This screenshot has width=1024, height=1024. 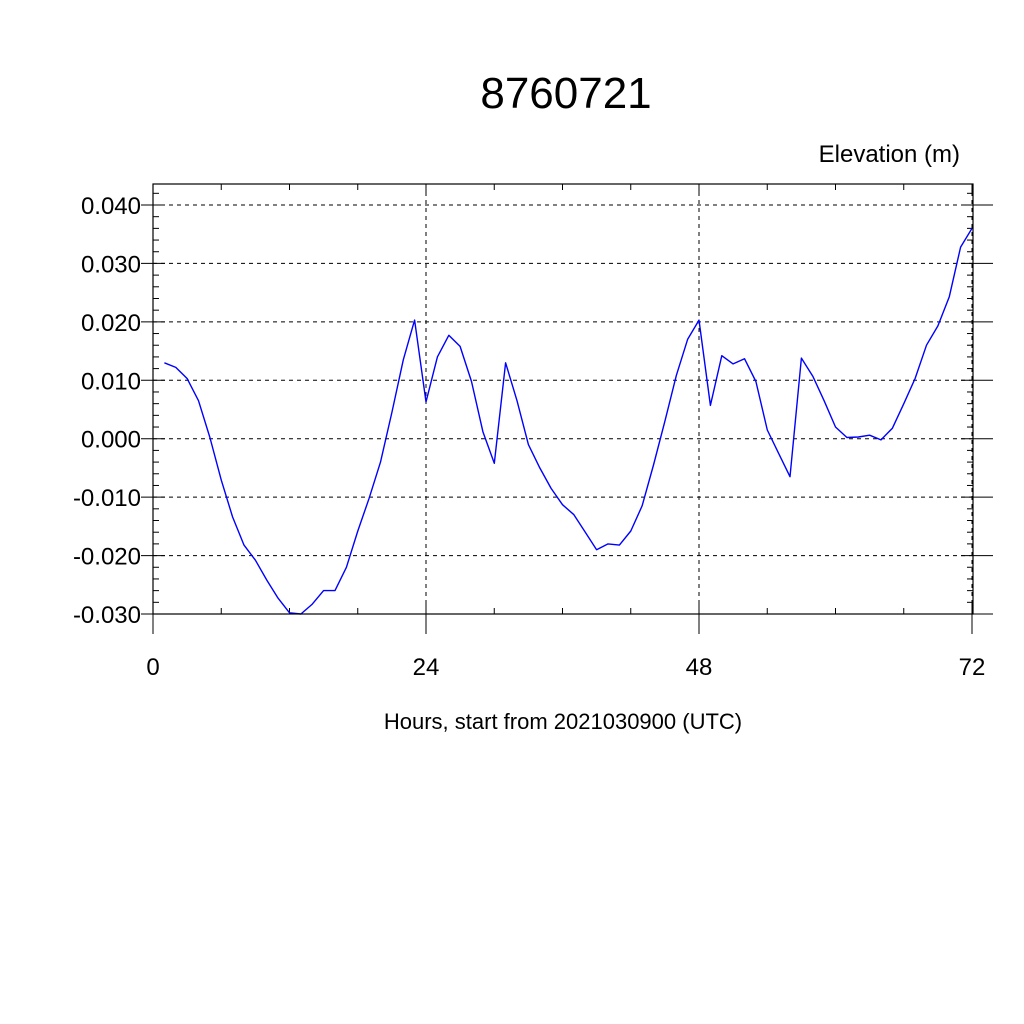 I want to click on chart-title: 8760721, so click(x=565, y=93).